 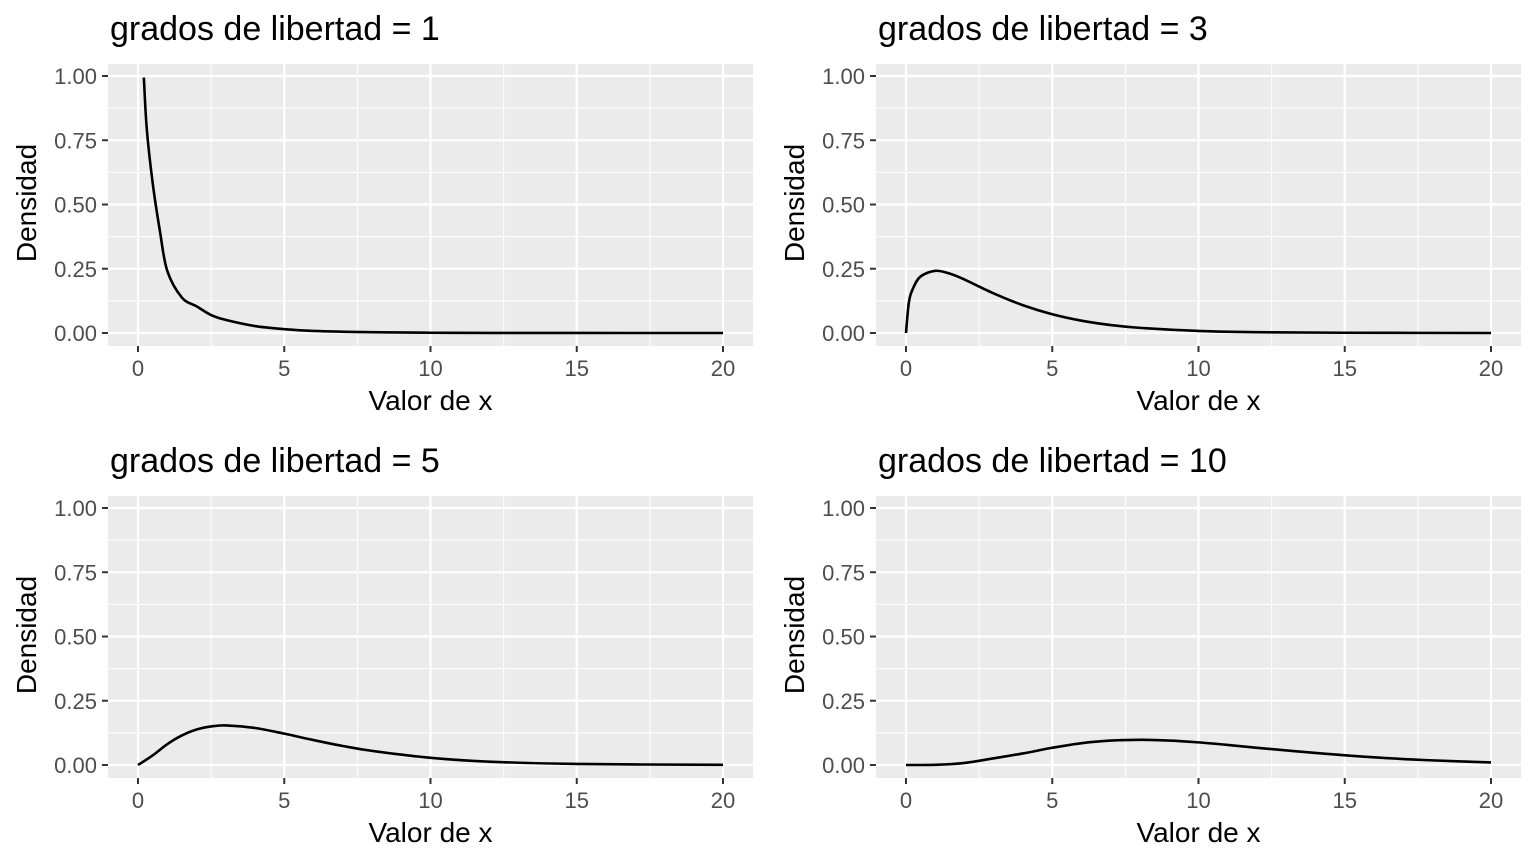 I want to click on panel-title: grados de libertad = 3, so click(x=1043, y=29).